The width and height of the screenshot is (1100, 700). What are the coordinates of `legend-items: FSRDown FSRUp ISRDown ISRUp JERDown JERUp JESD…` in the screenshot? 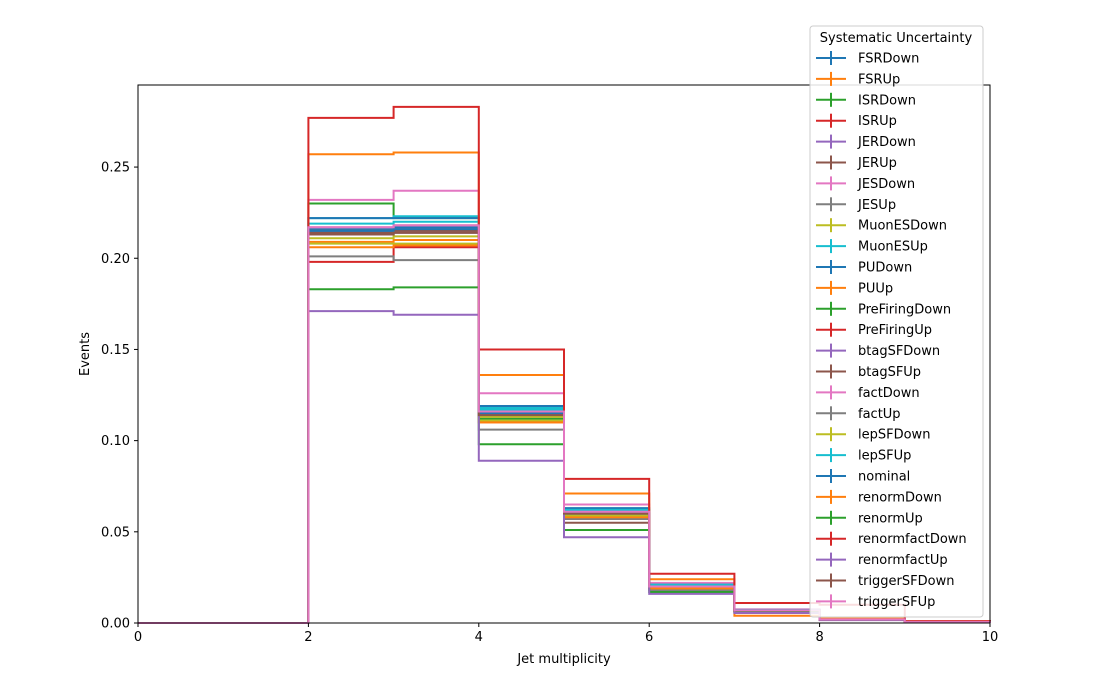 It's located at (891, 330).